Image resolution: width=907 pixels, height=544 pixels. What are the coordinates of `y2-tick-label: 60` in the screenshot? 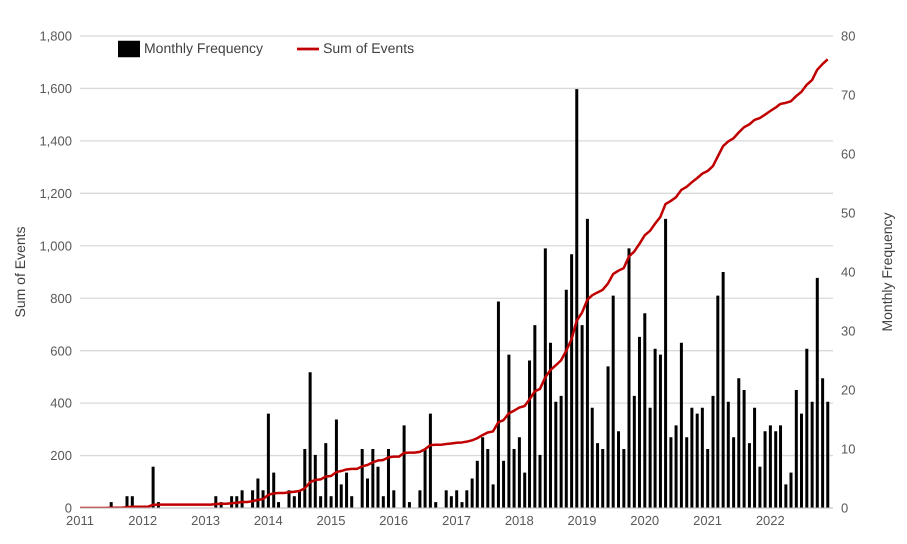 It's located at (848, 154).